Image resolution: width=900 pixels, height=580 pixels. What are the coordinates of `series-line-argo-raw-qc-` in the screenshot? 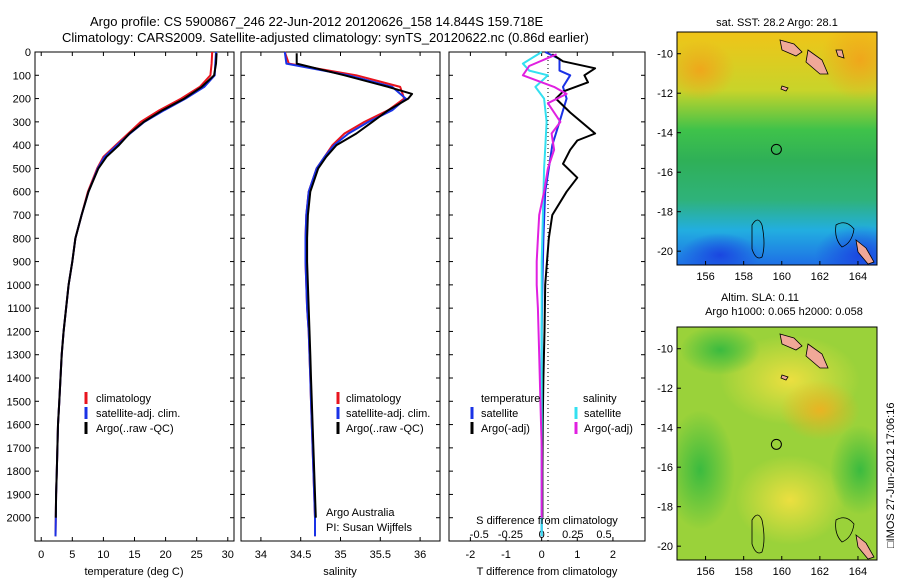 It's located at (354, 285).